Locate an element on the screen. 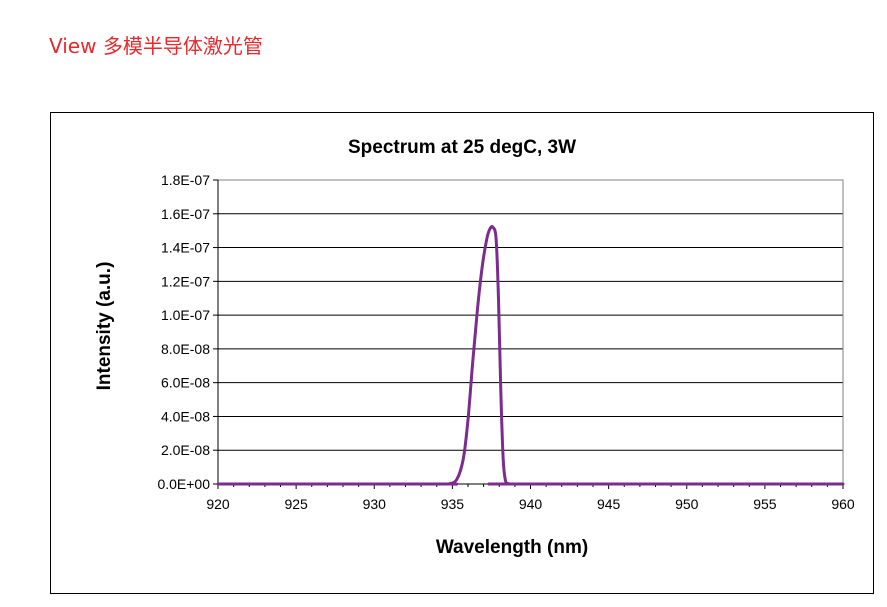 The height and width of the screenshot is (607, 887). x-axis-label: Wavelength (nm) is located at coordinates (512, 547).